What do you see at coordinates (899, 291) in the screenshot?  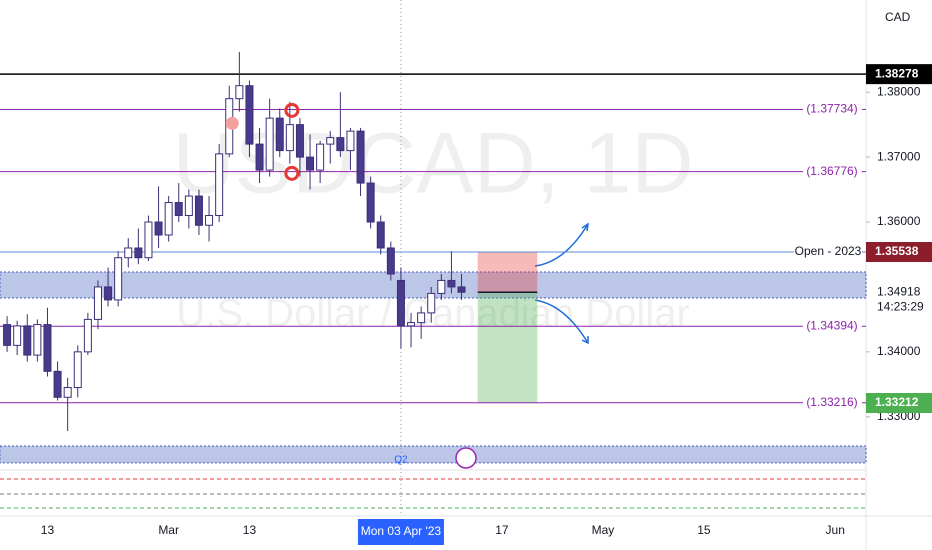 I see `last-price-label: 1.34918` at bounding box center [899, 291].